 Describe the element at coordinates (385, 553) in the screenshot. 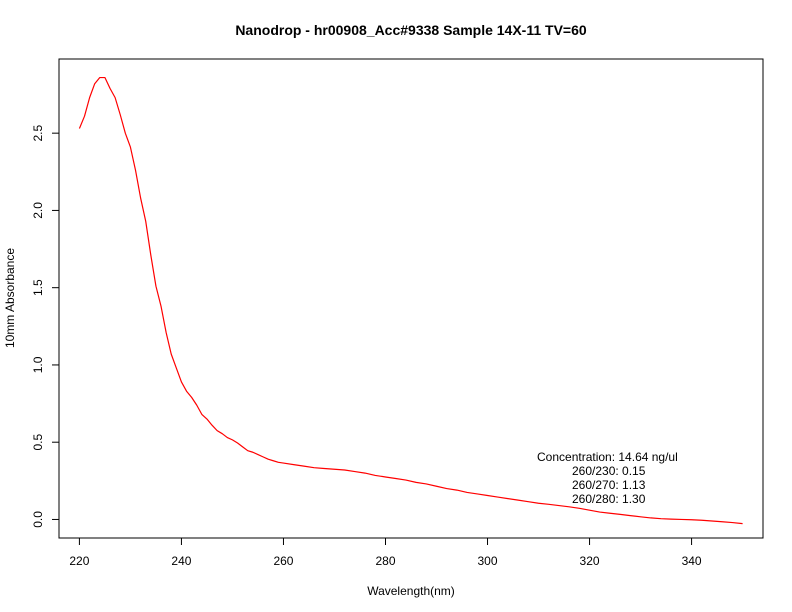

I see `x-axis: 220 240 260 280 300 320 340` at that location.